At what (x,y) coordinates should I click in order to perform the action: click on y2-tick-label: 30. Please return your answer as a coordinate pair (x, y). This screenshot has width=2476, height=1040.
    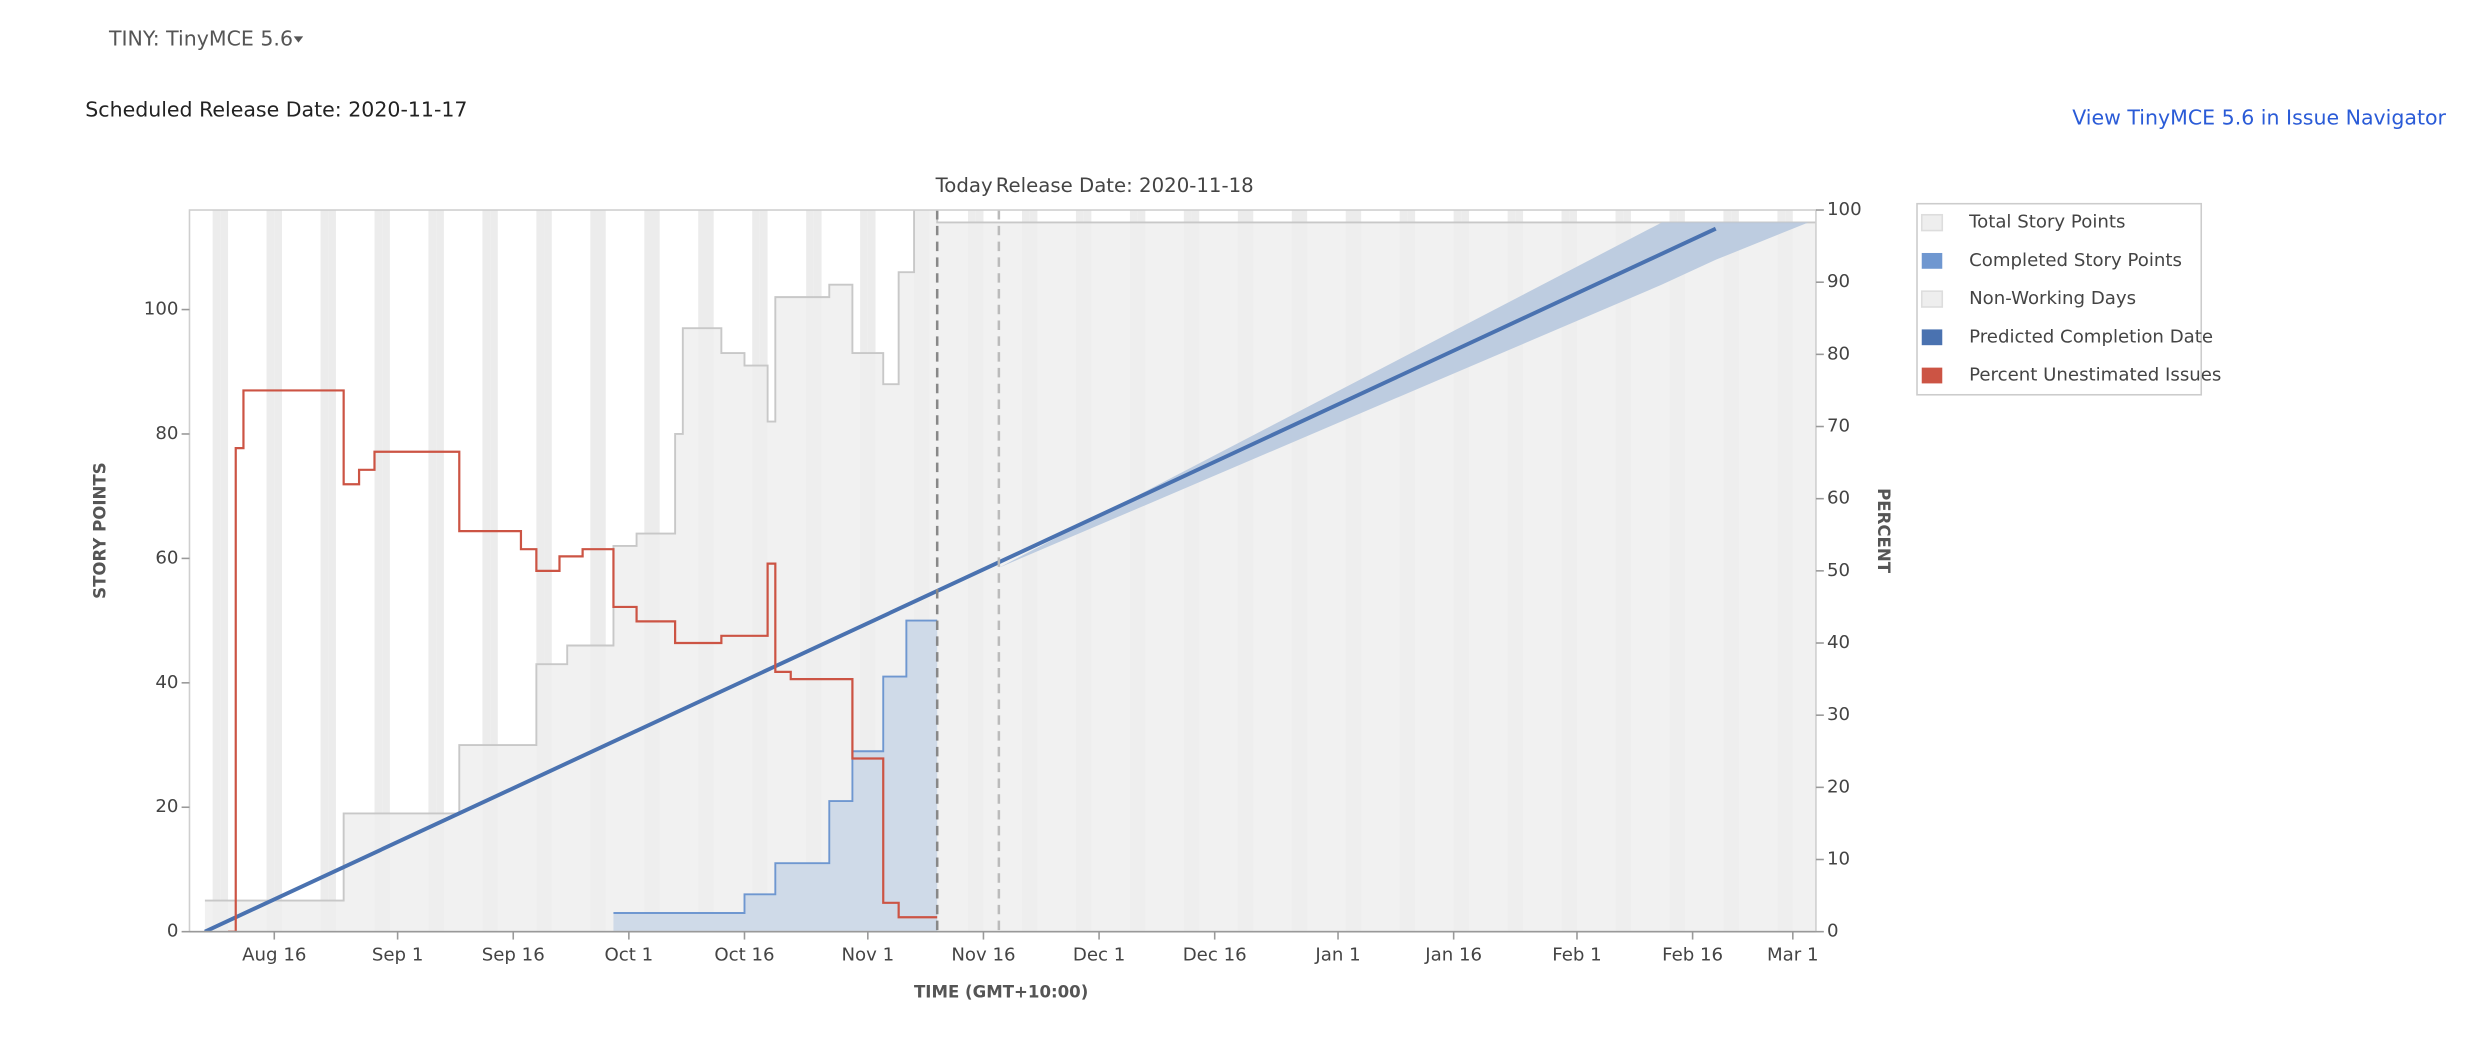
    Looking at the image, I should click on (1838, 714).